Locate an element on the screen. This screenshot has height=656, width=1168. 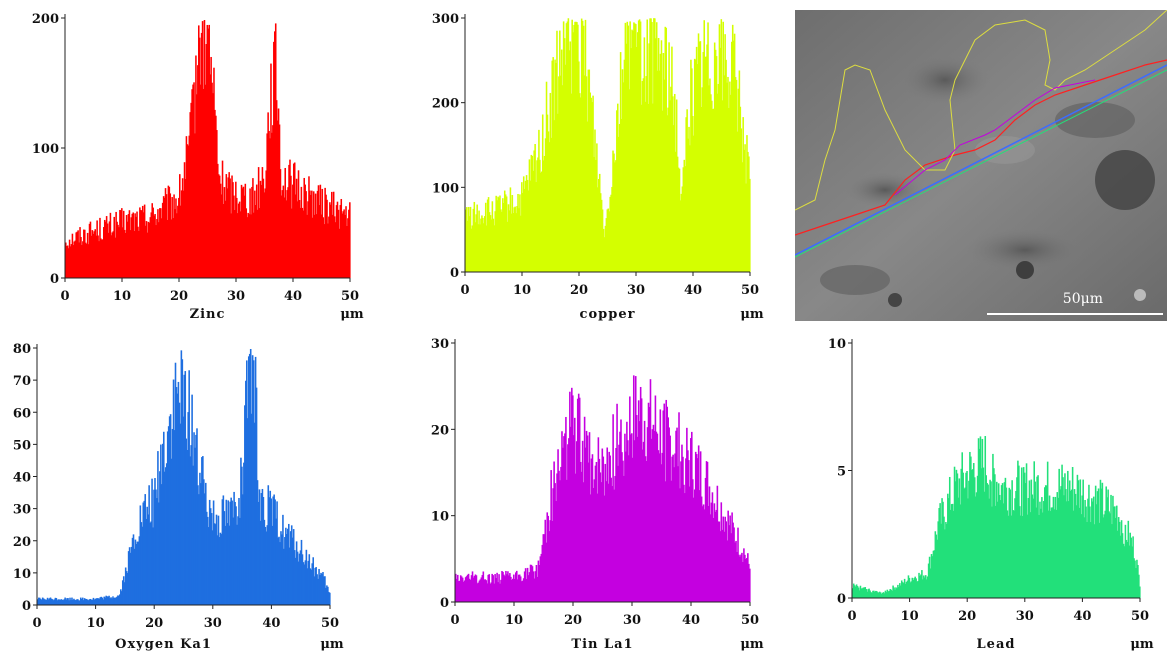
x-tick-label: 20 is located at coordinates (573, 620).